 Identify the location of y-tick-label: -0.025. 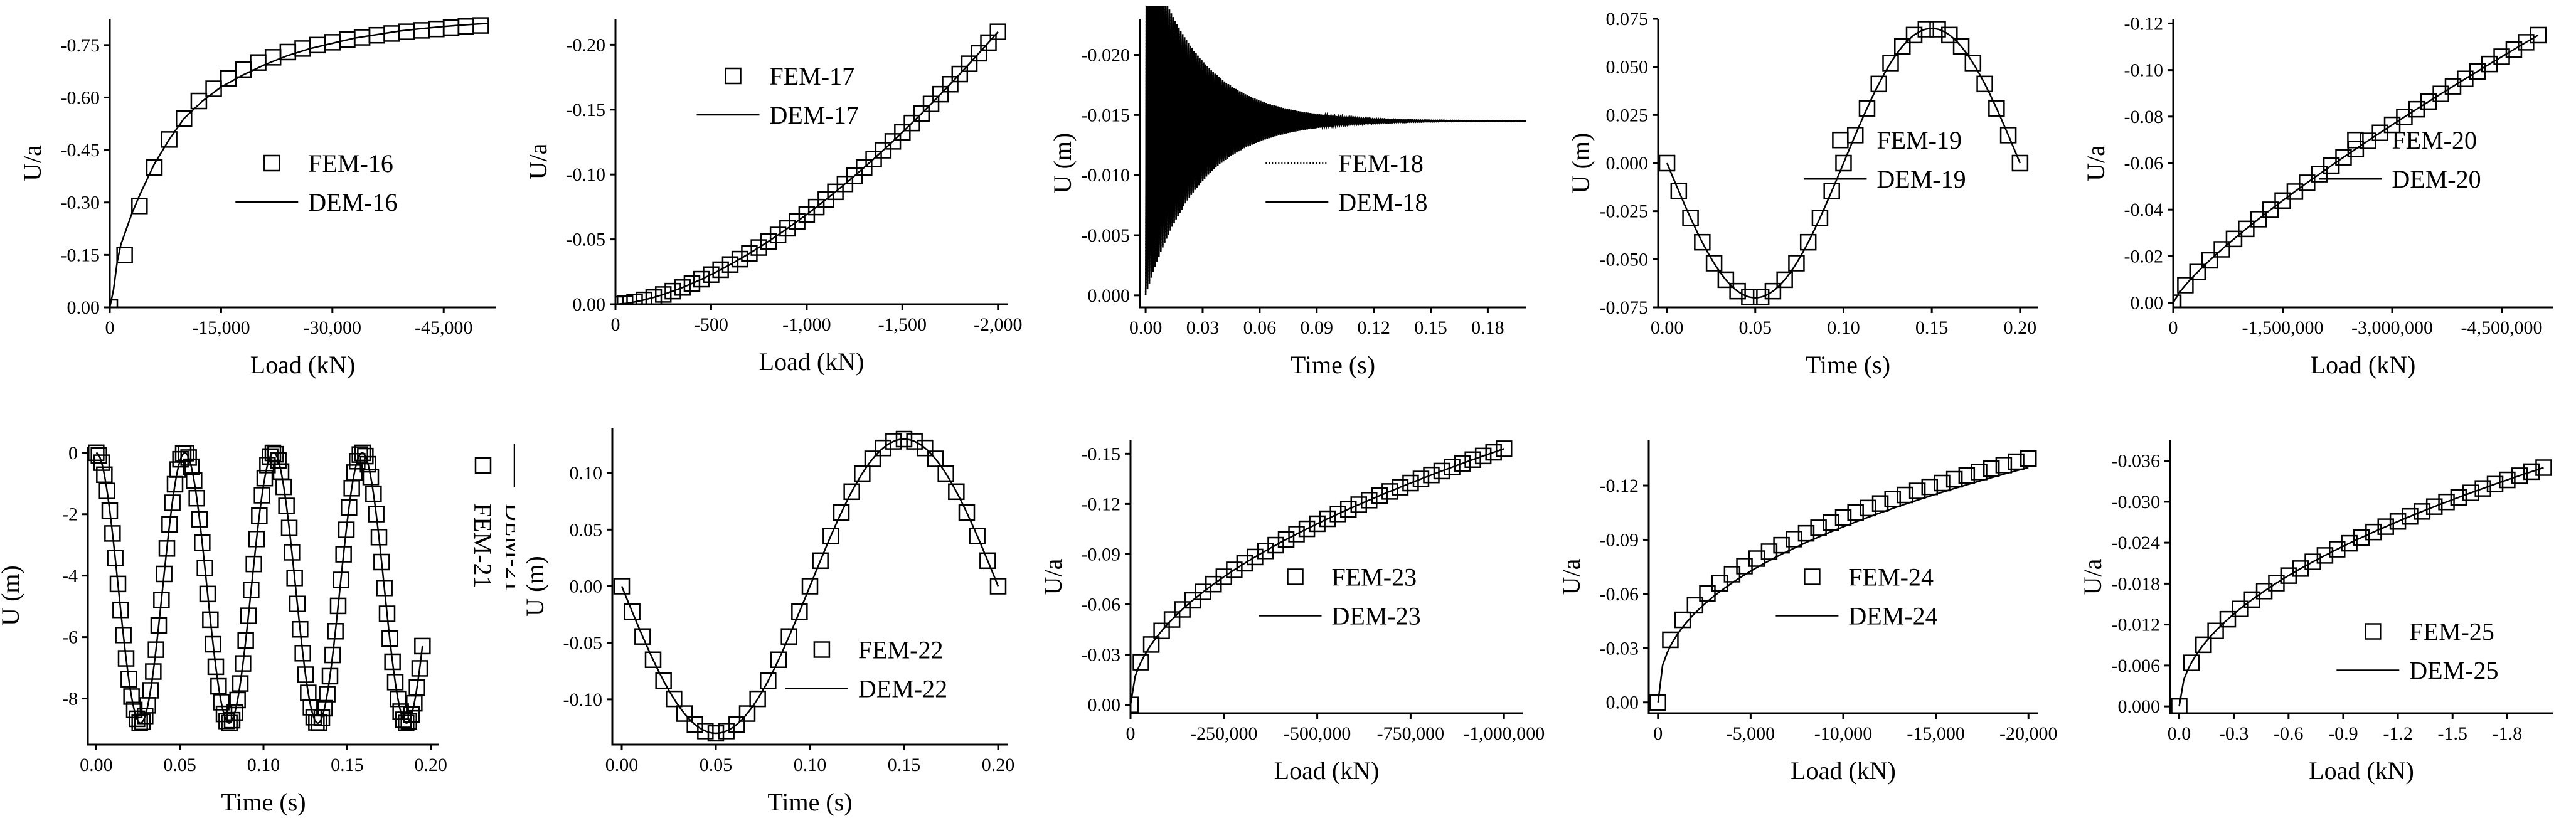
(1625, 212).